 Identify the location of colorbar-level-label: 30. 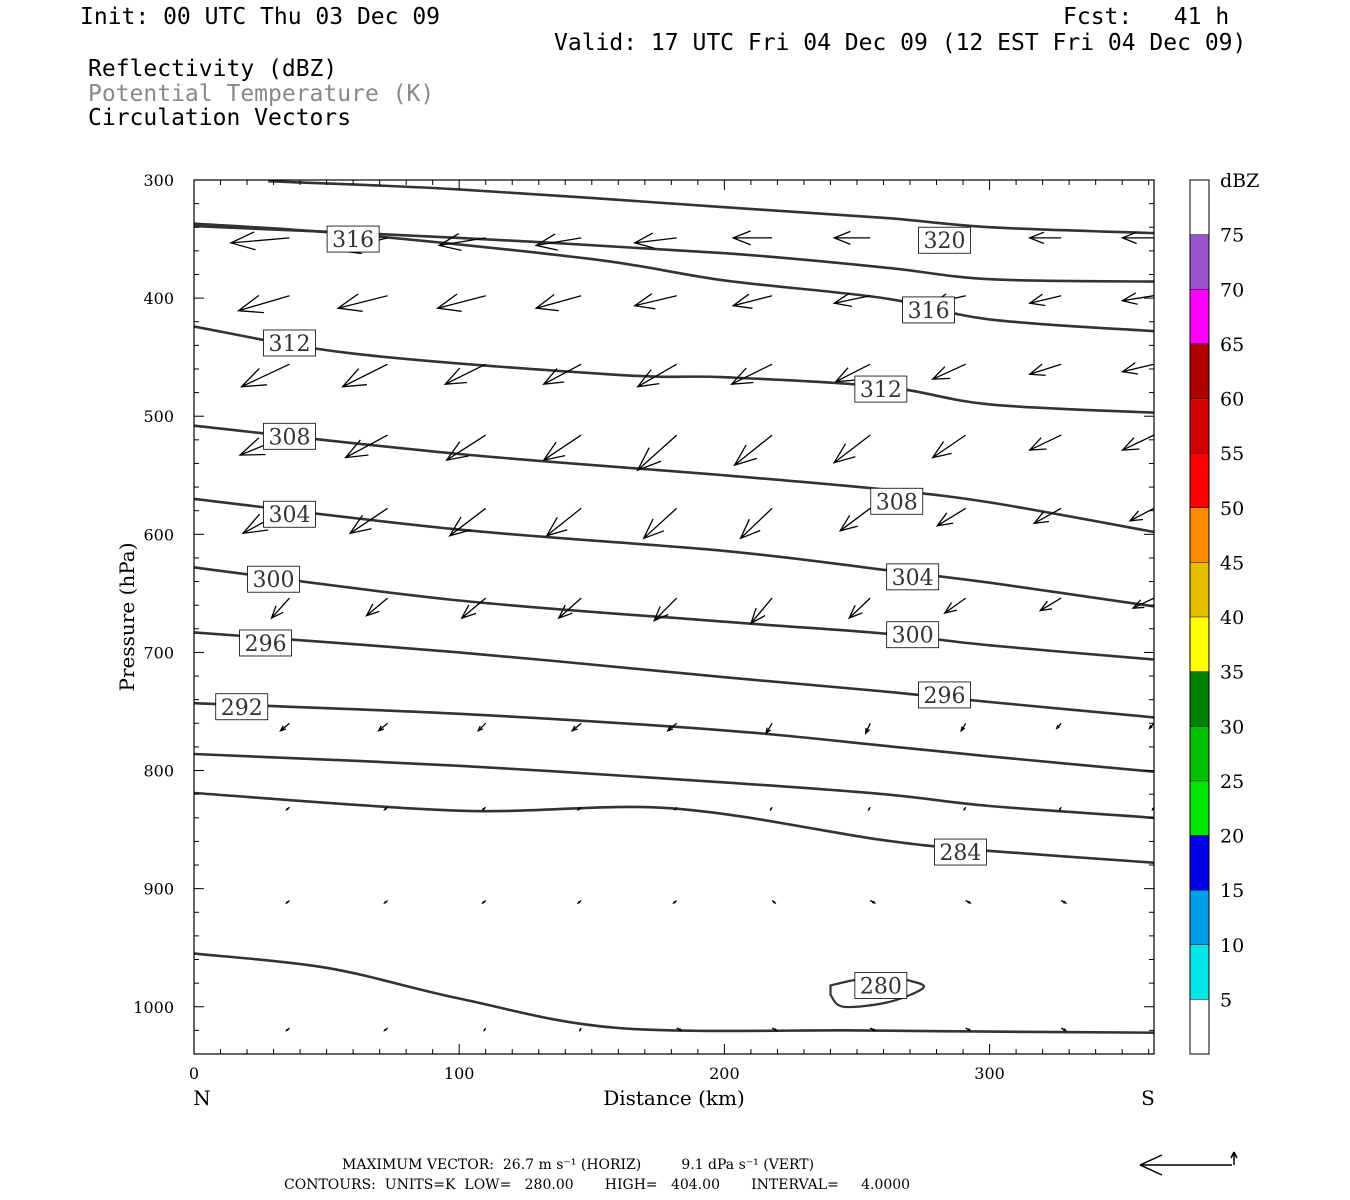
(1232, 727).